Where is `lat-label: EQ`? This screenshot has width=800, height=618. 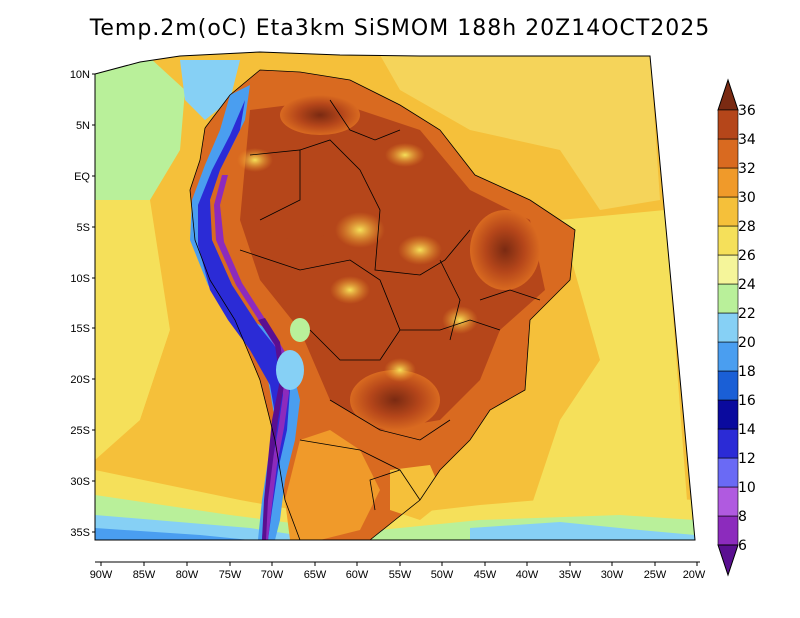 lat-label: EQ is located at coordinates (82, 177).